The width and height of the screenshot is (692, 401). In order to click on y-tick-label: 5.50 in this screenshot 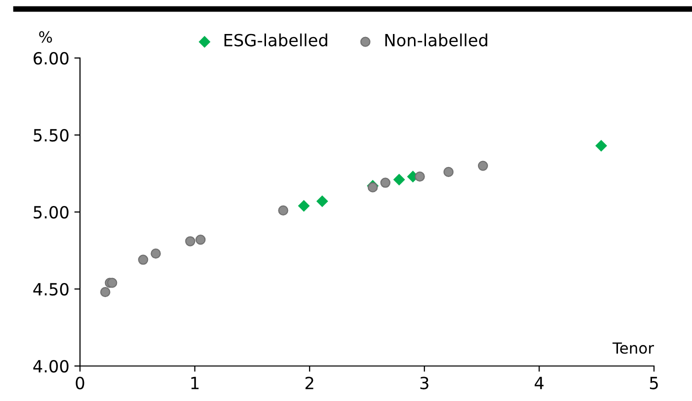, I will do `click(51, 135)`.